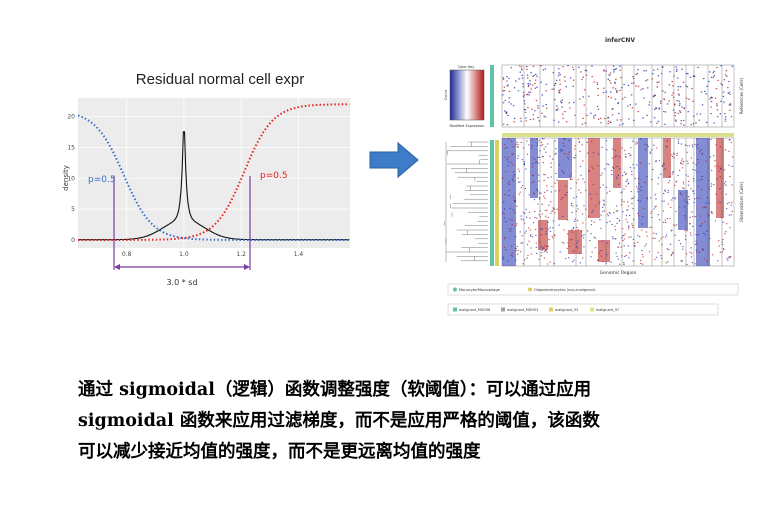  What do you see at coordinates (73, 209) in the screenshot?
I see `y-tick-label: 5` at bounding box center [73, 209].